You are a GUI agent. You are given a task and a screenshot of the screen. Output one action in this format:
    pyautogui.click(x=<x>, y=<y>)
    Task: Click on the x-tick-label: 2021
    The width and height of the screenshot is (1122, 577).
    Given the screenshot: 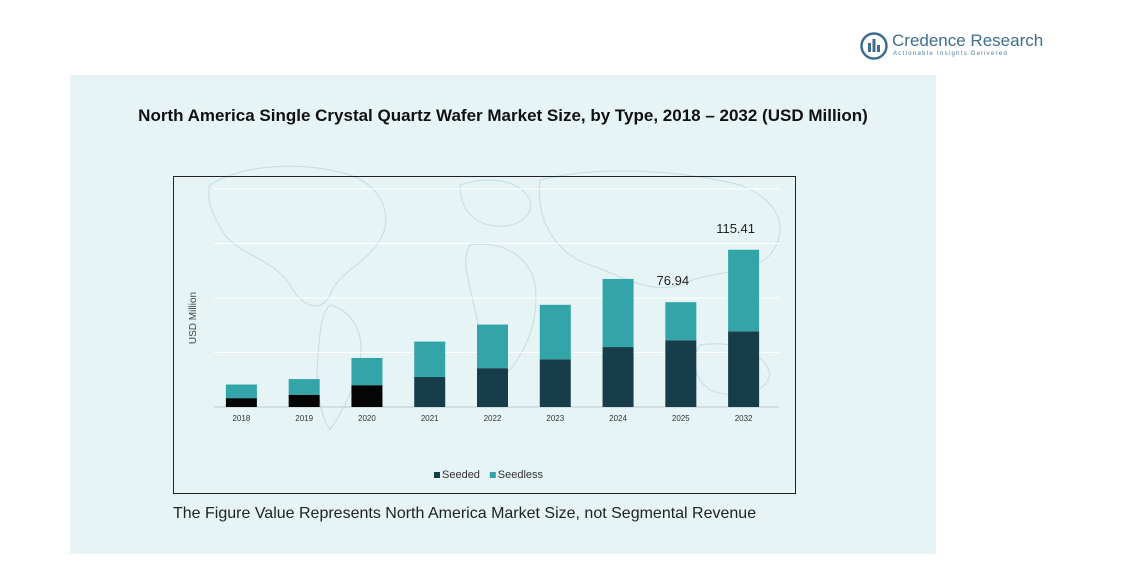 What is the action you would take?
    pyautogui.click(x=430, y=418)
    